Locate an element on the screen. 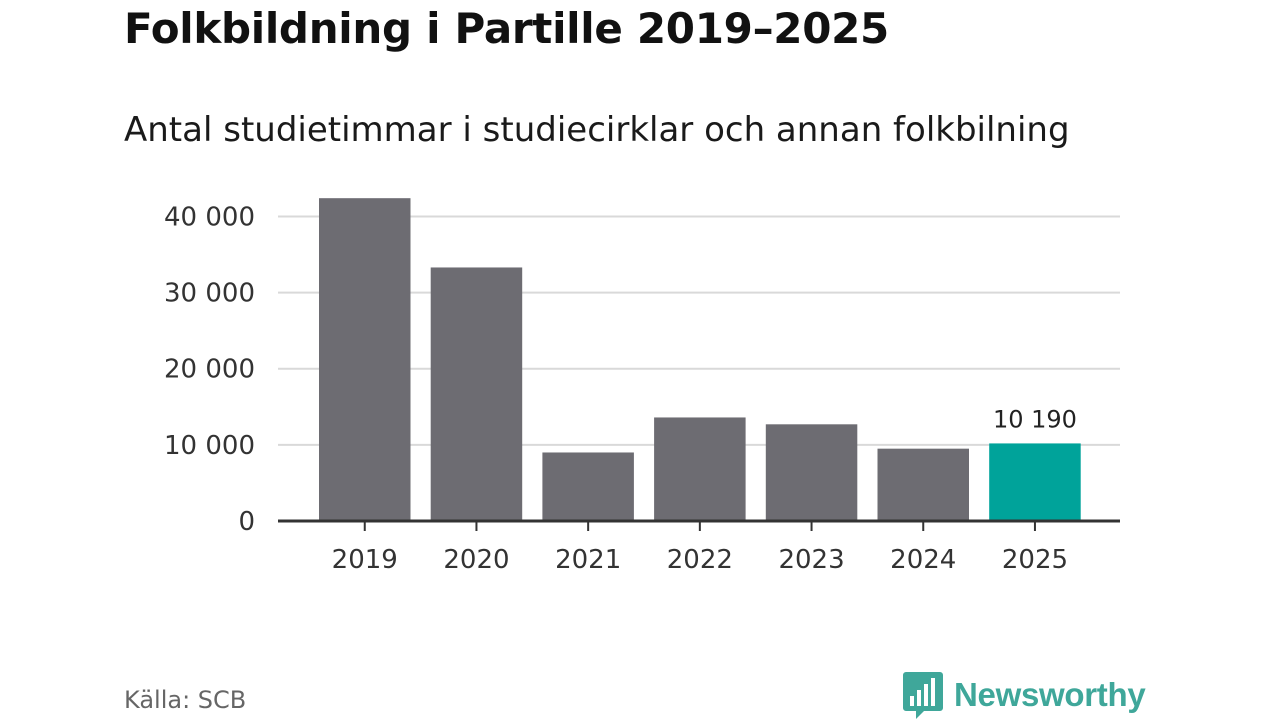 The image size is (1280, 720). newsworthy-bar-chart-icon is located at coordinates (923, 695).